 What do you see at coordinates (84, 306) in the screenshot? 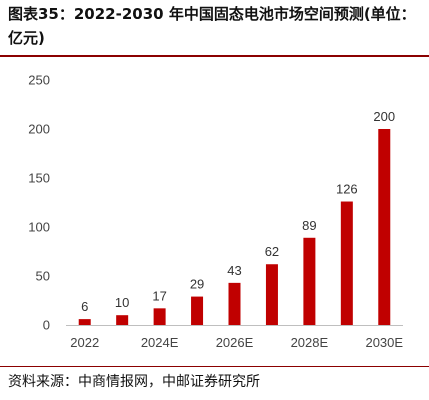
I see `data-label-2022: 6` at bounding box center [84, 306].